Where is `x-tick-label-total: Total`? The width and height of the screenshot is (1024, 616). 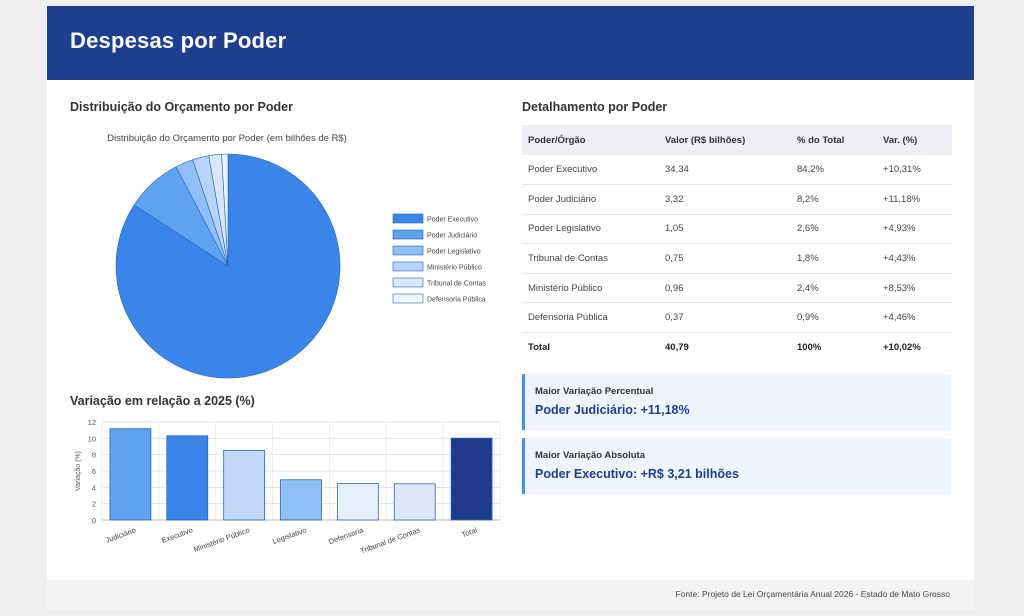 x-tick-label-total: Total is located at coordinates (469, 532).